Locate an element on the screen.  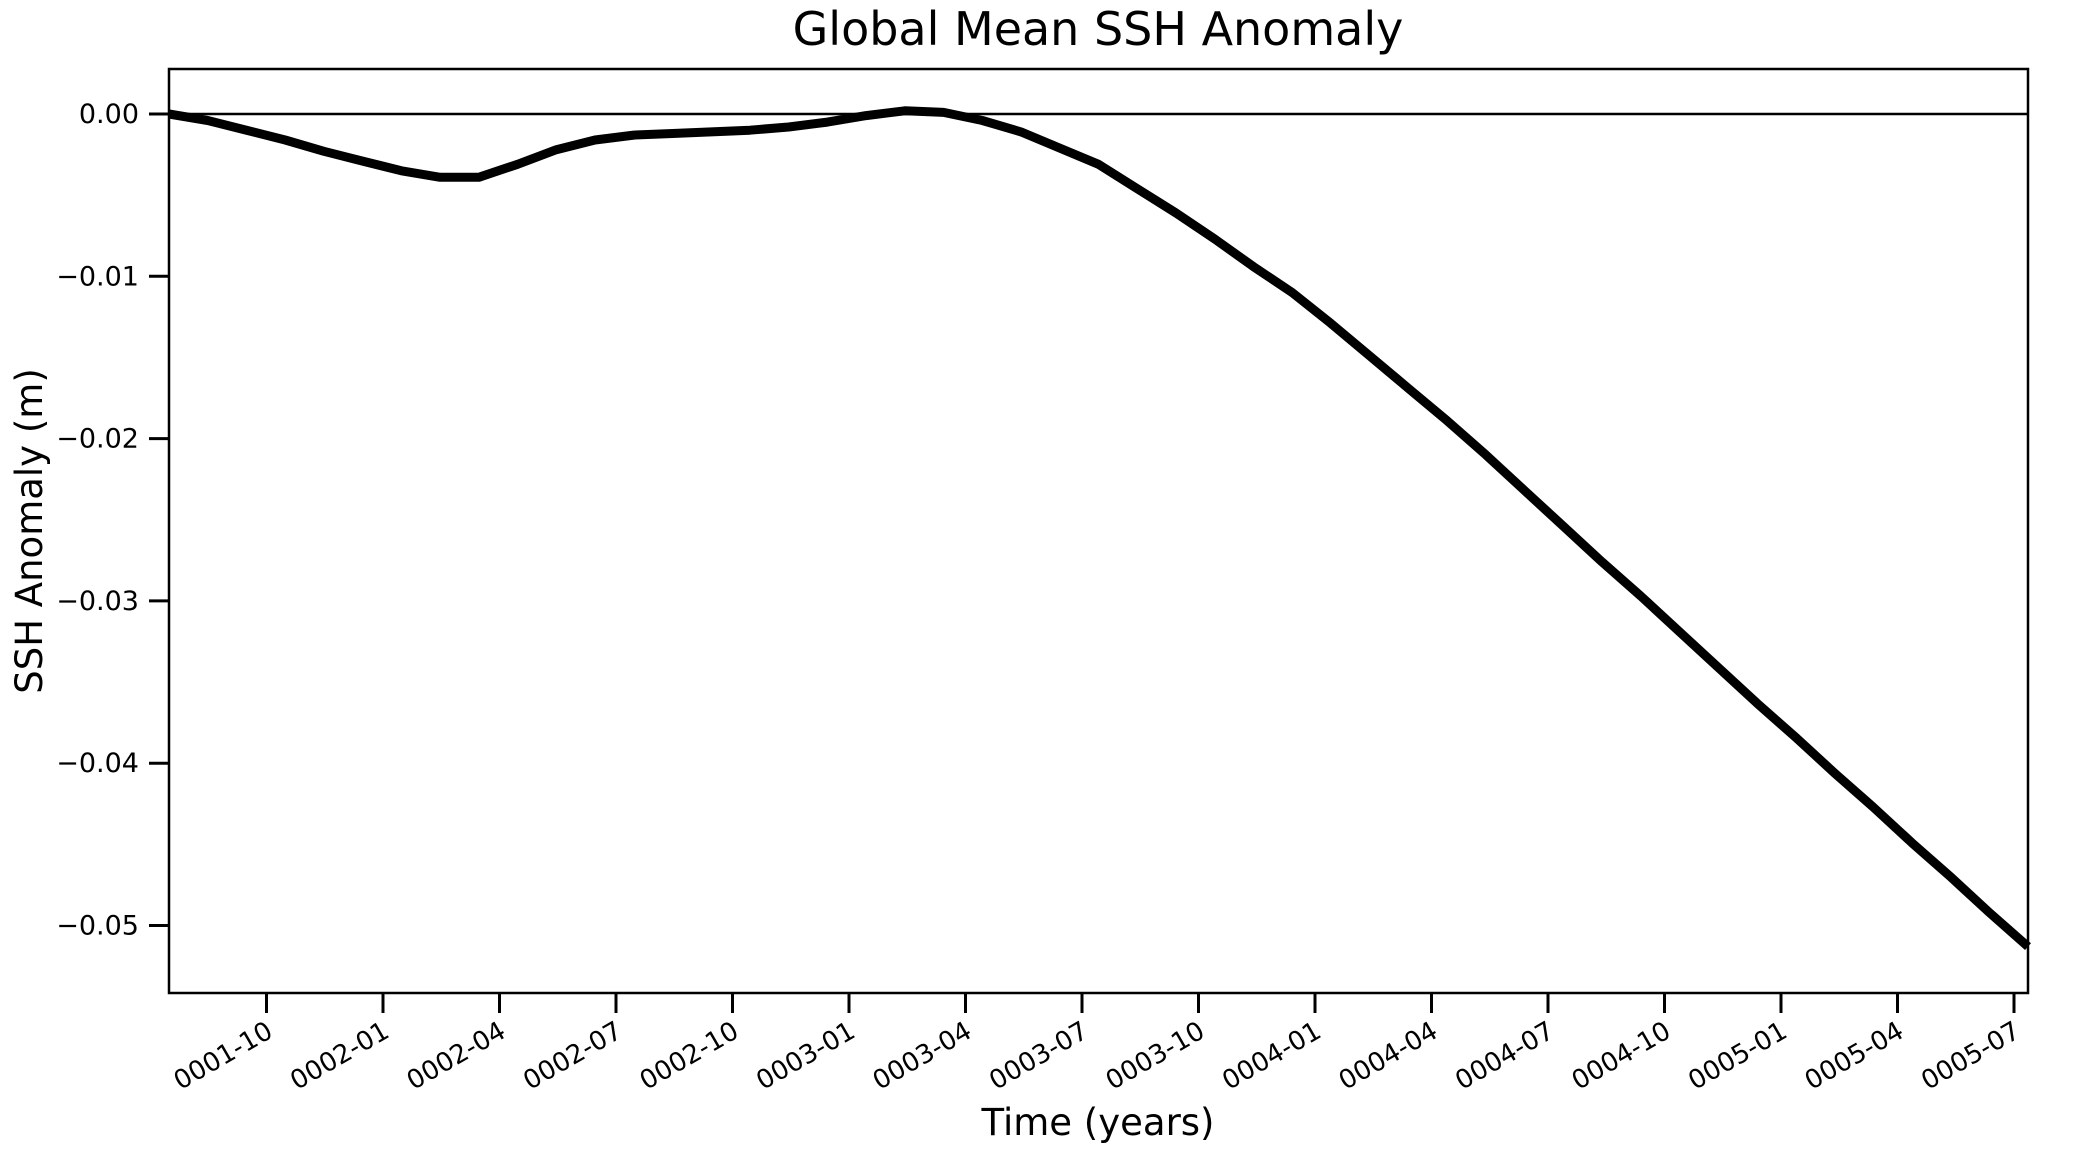
y-tick-label: −0.05 is located at coordinates (97, 926).